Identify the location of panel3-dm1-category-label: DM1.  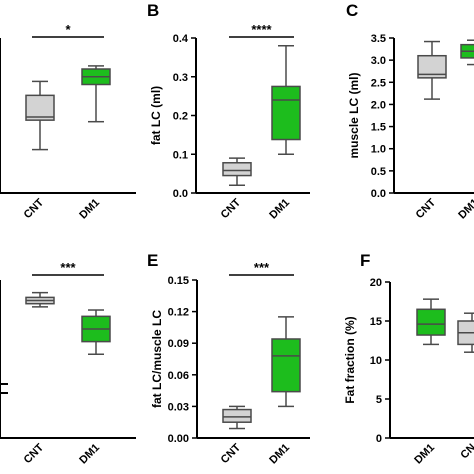
(465, 209).